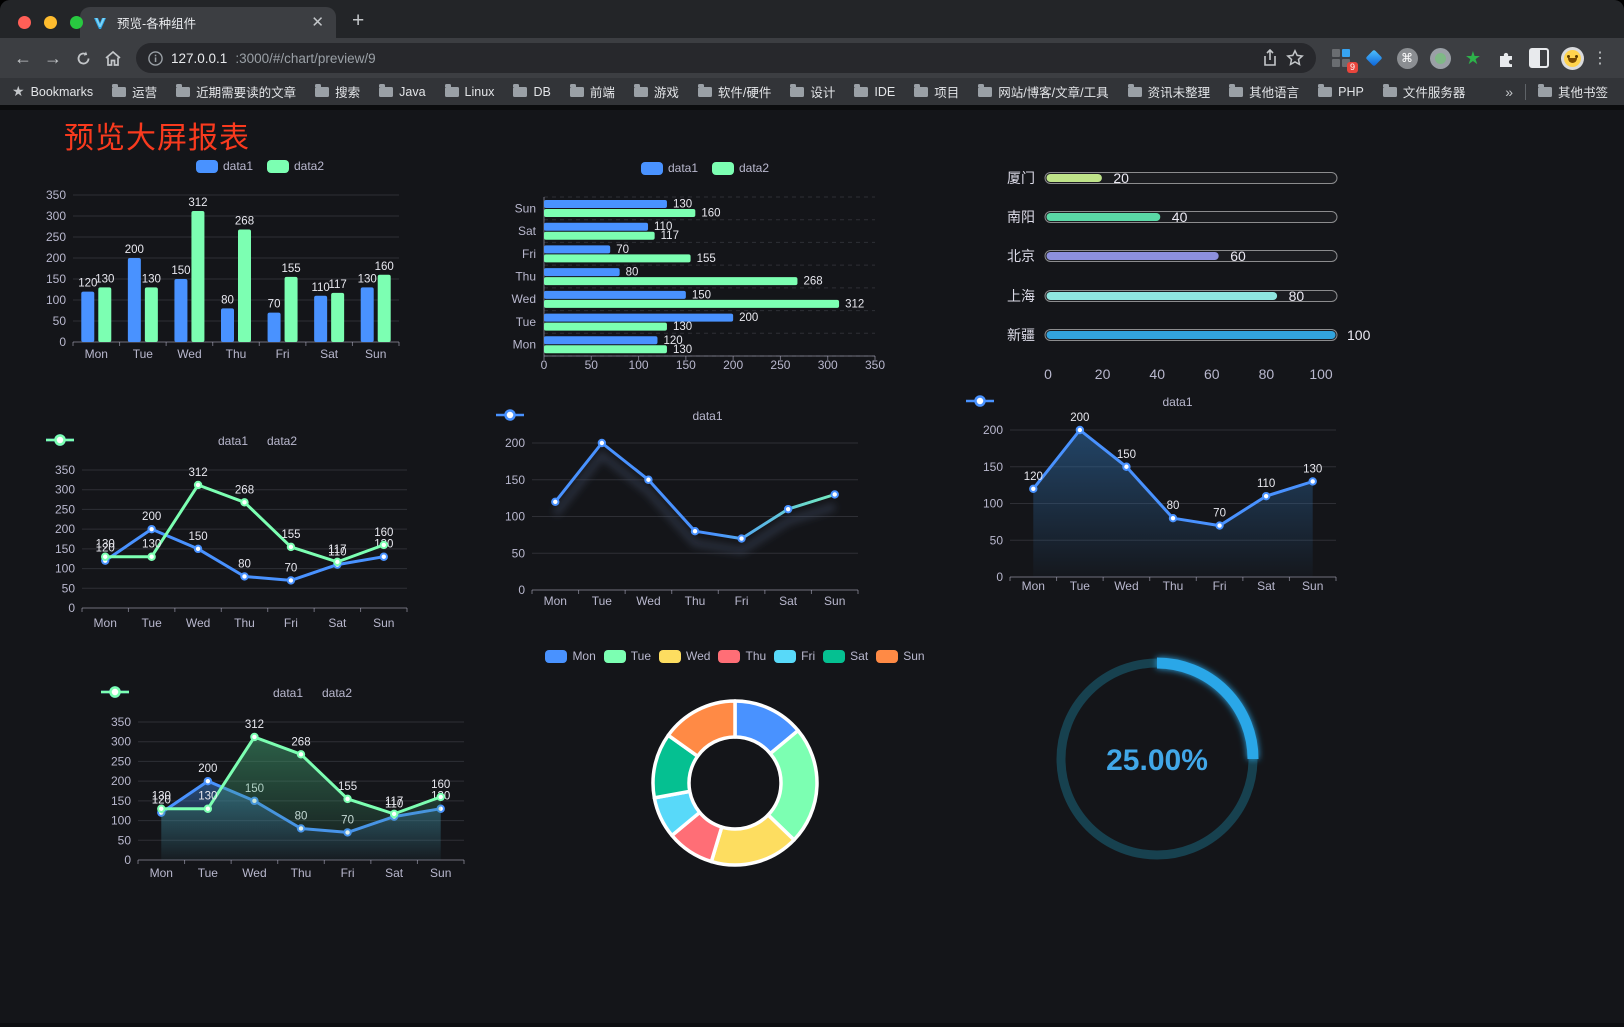  I want to click on bookmark-folder: DB, so click(532, 91).